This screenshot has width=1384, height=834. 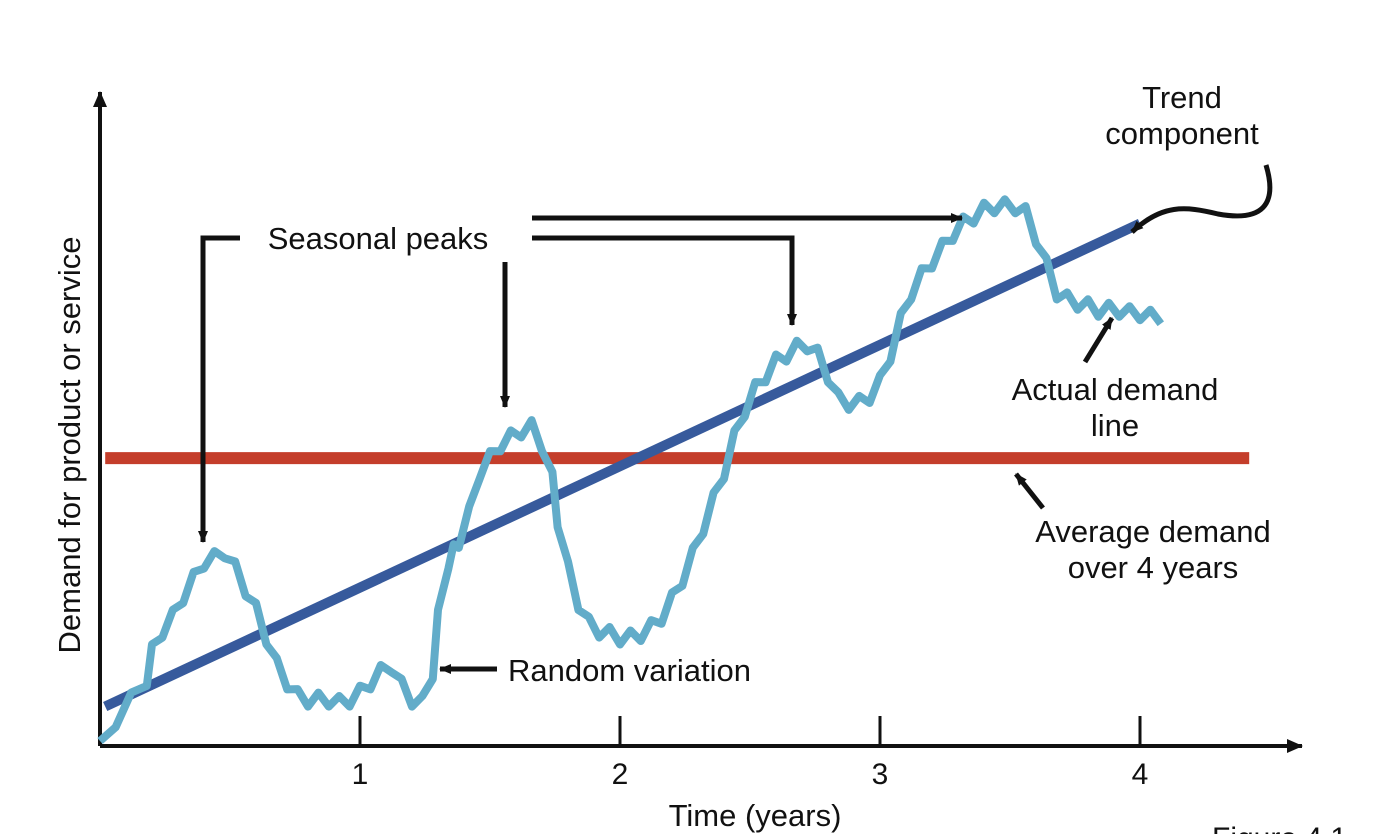 What do you see at coordinates (629, 670) in the screenshot?
I see `random-variation-label: Random variation` at bounding box center [629, 670].